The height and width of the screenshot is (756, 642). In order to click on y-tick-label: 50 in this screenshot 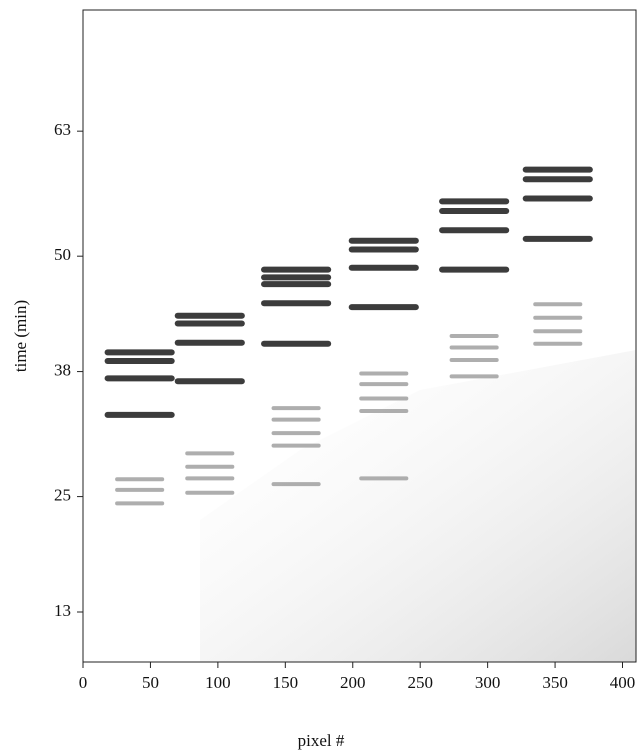, I will do `click(62, 254)`.